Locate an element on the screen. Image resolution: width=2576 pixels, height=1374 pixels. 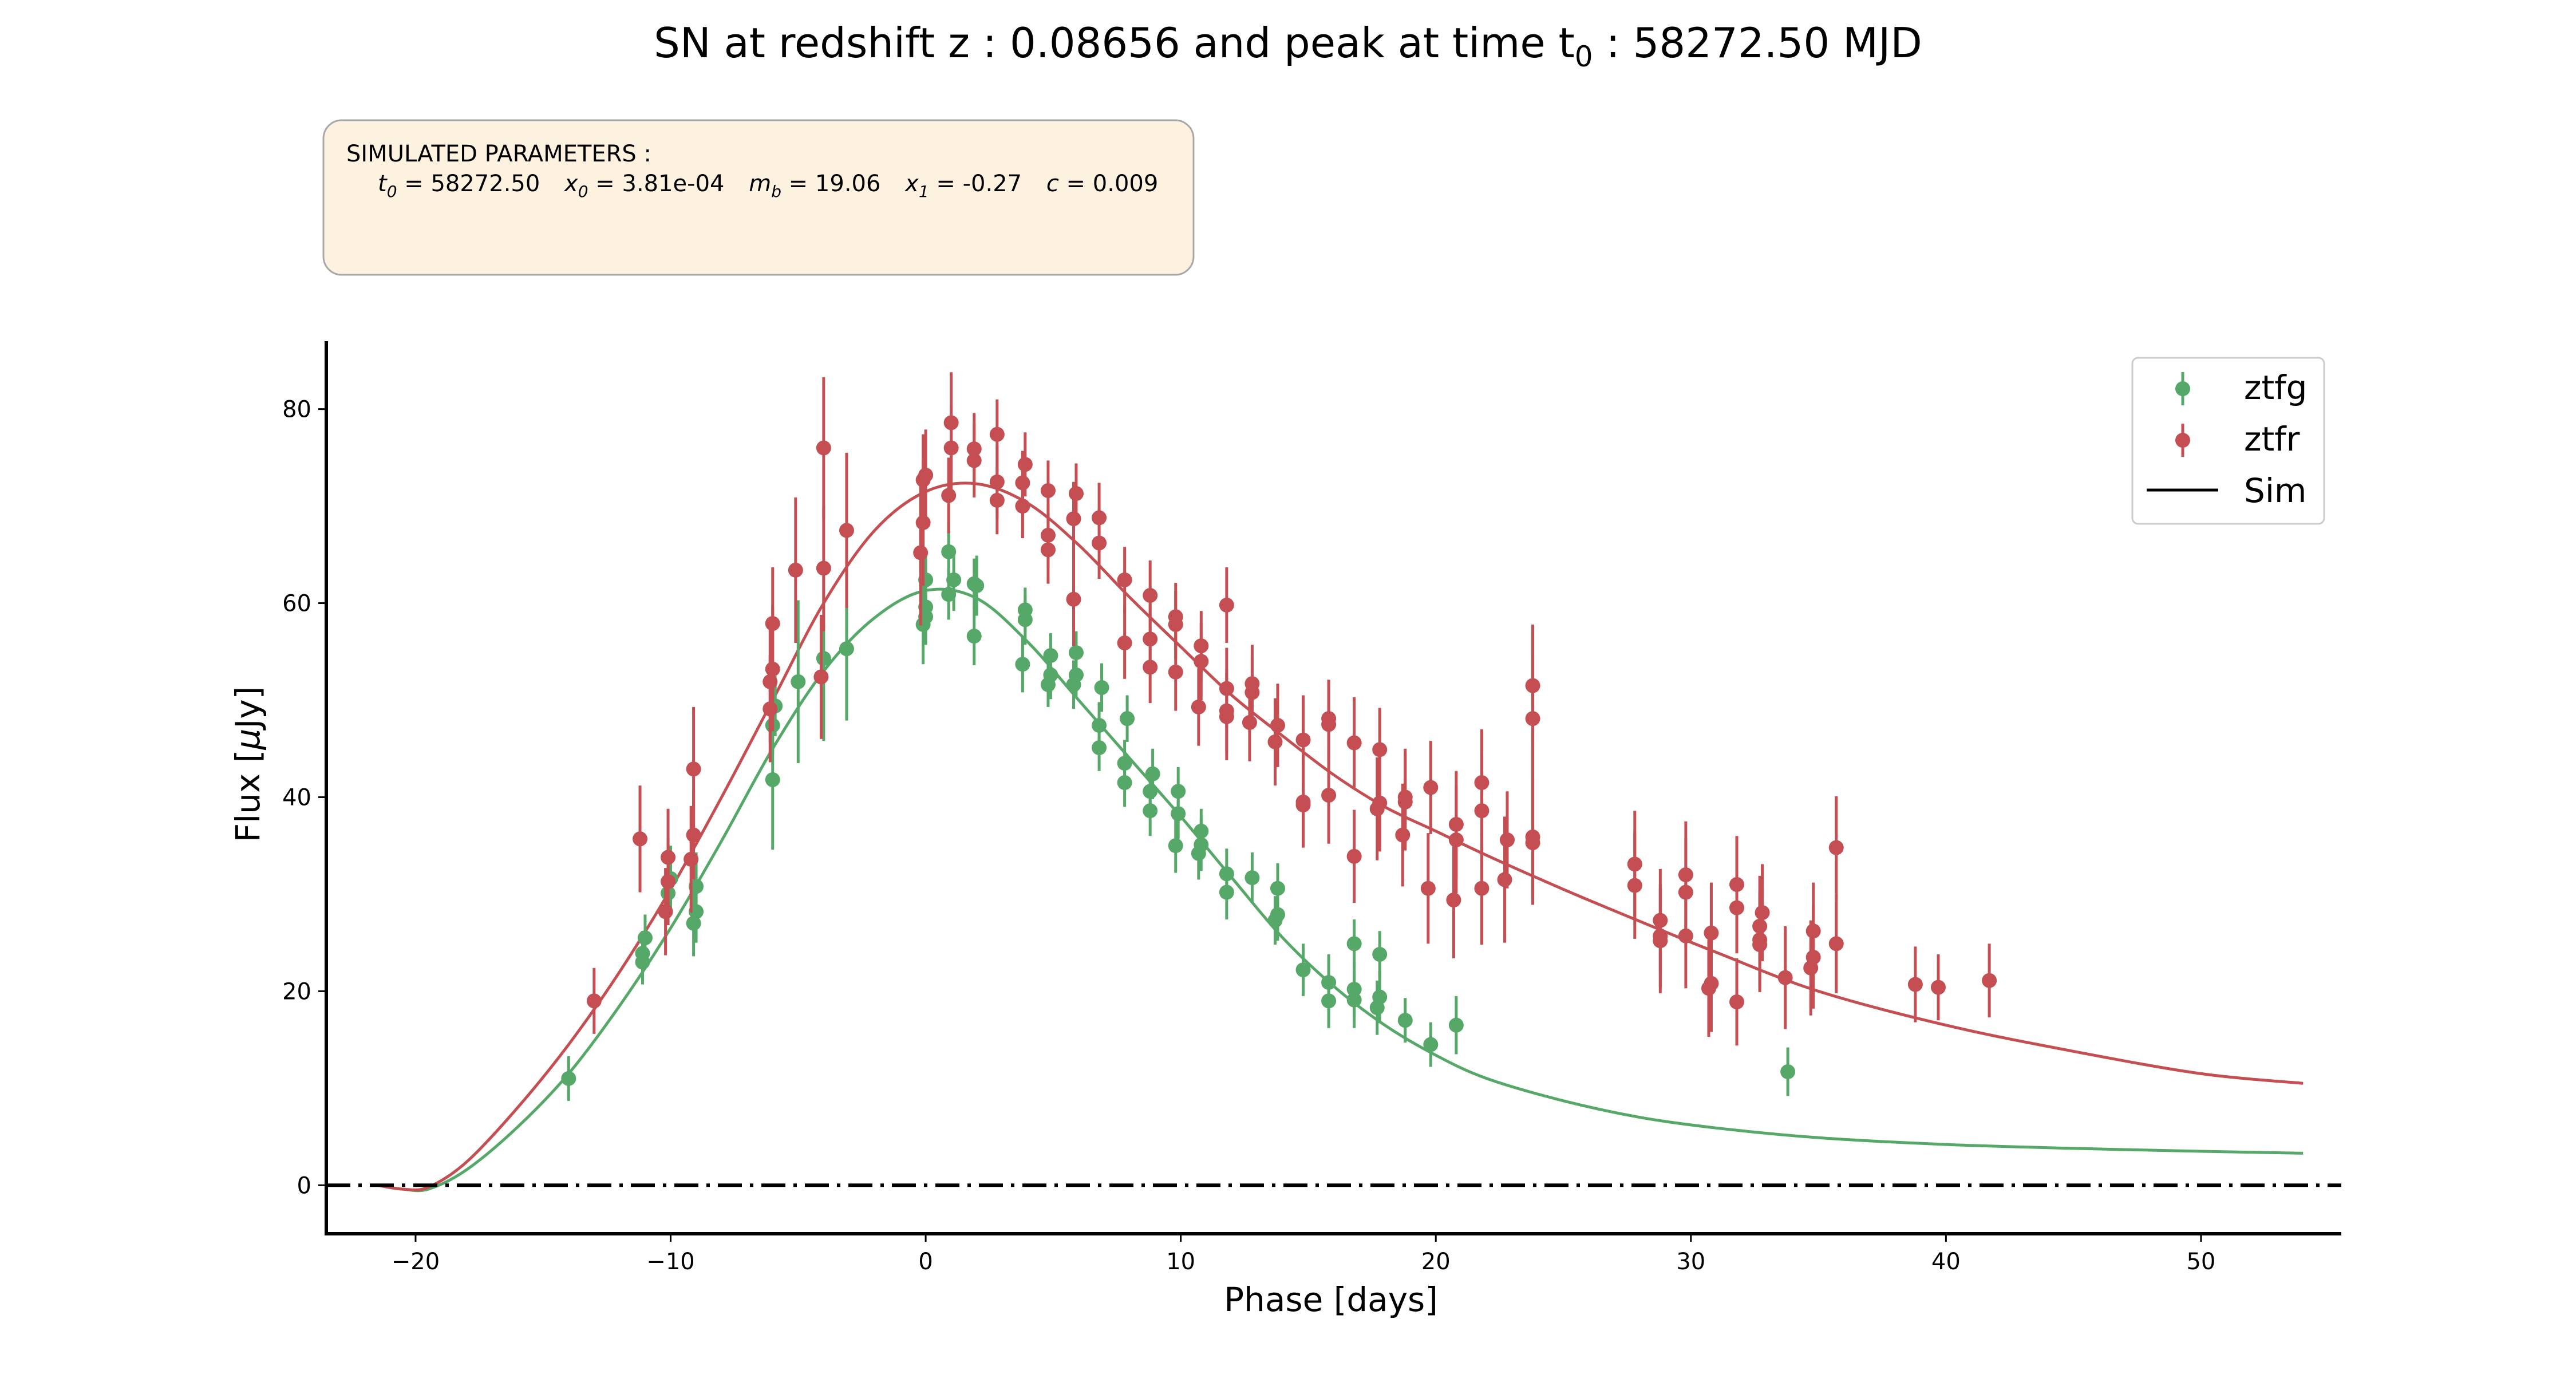
y-tick-label: 20 is located at coordinates (296, 991).